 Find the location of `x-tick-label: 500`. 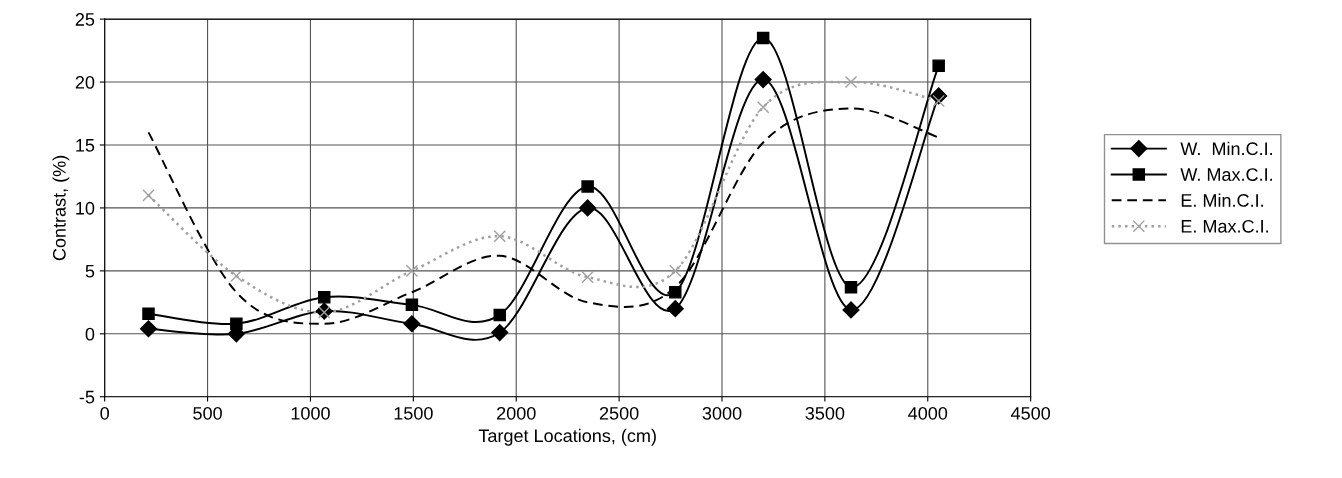

x-tick-label: 500 is located at coordinates (207, 413).